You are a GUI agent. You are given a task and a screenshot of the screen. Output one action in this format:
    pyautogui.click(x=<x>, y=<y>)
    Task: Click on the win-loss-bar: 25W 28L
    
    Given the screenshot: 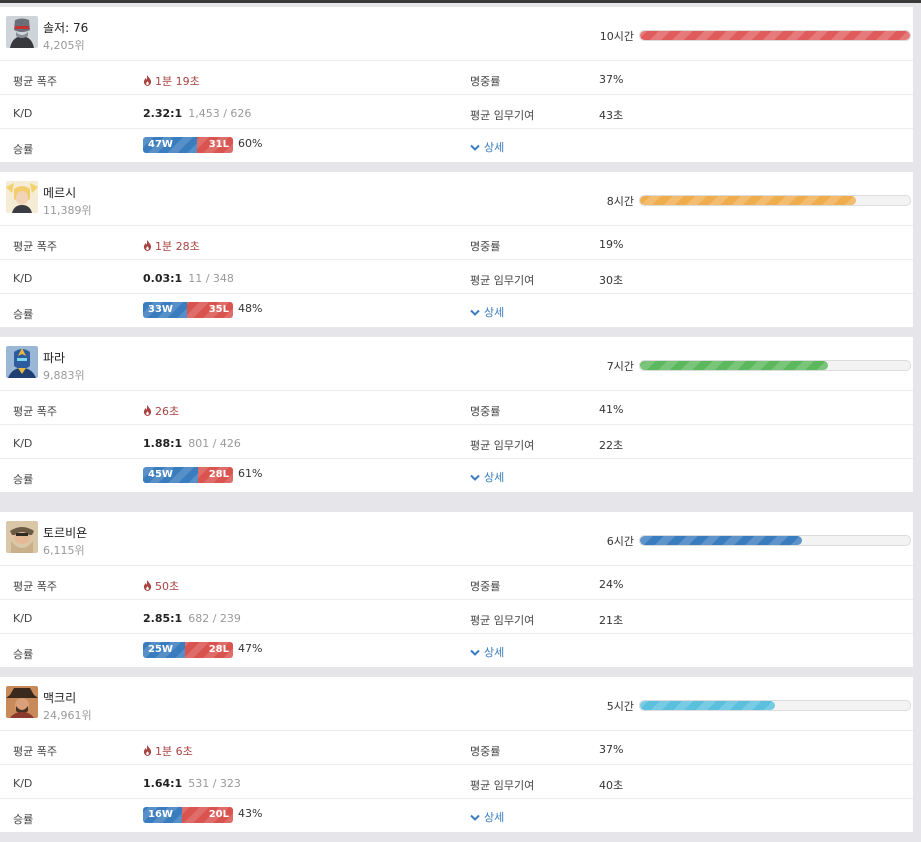 What is the action you would take?
    pyautogui.click(x=188, y=650)
    